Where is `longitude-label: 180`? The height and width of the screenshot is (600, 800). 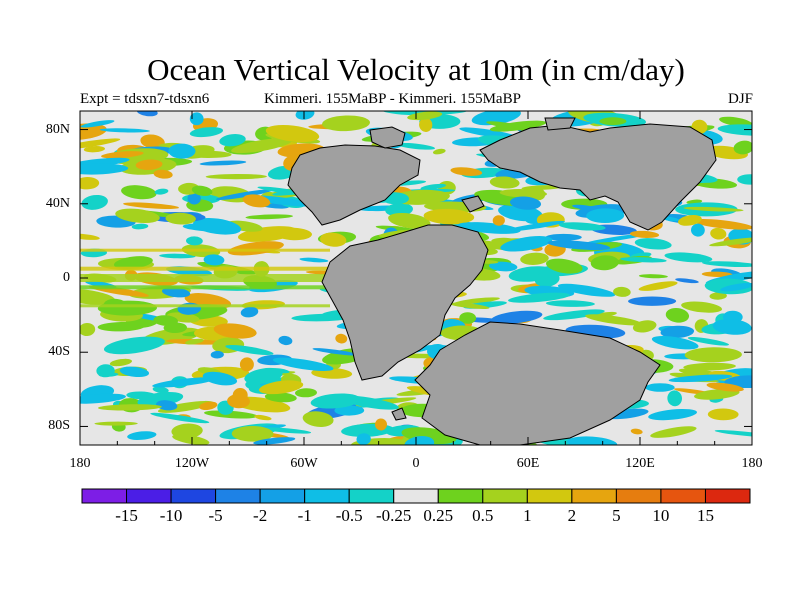 longitude-label: 180 is located at coordinates (752, 463).